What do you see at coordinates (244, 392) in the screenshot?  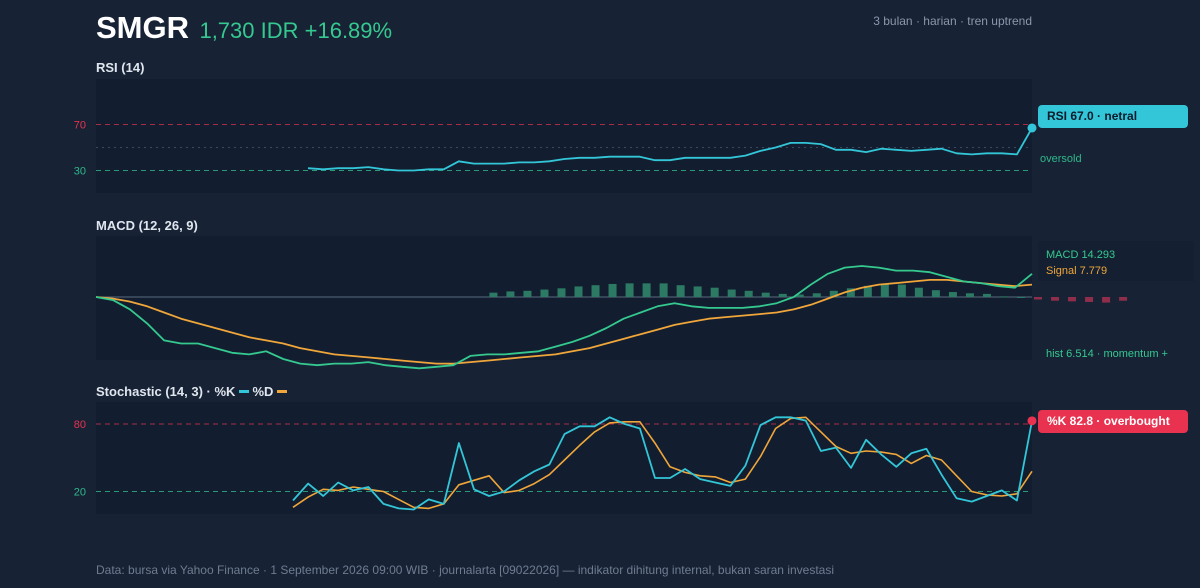 I see `k-legend-swatch` at bounding box center [244, 392].